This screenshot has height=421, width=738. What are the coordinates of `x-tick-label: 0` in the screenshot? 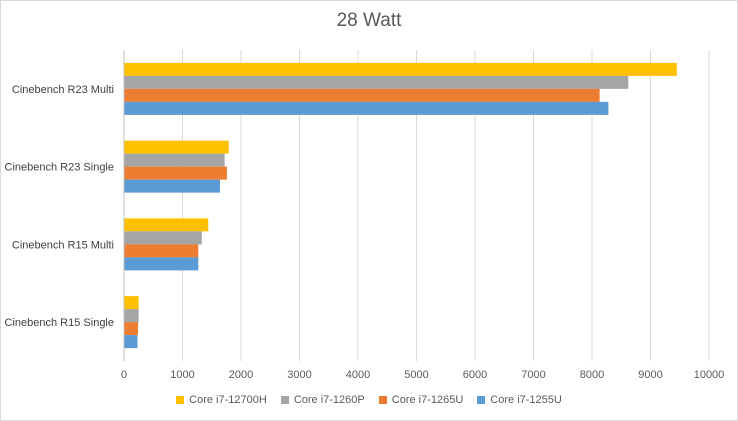 It's located at (124, 375).